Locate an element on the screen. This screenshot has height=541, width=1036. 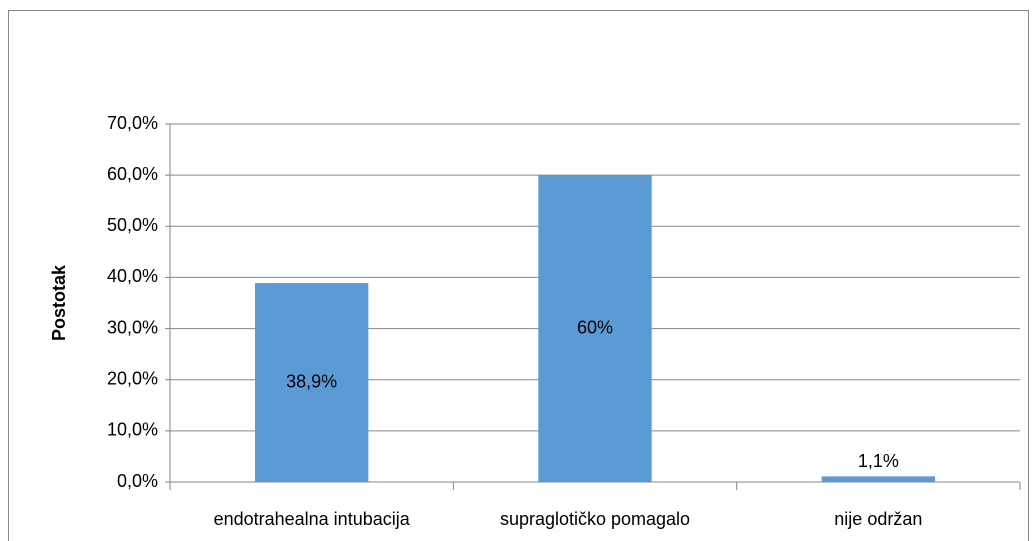
data-label: 60% is located at coordinates (595, 327).